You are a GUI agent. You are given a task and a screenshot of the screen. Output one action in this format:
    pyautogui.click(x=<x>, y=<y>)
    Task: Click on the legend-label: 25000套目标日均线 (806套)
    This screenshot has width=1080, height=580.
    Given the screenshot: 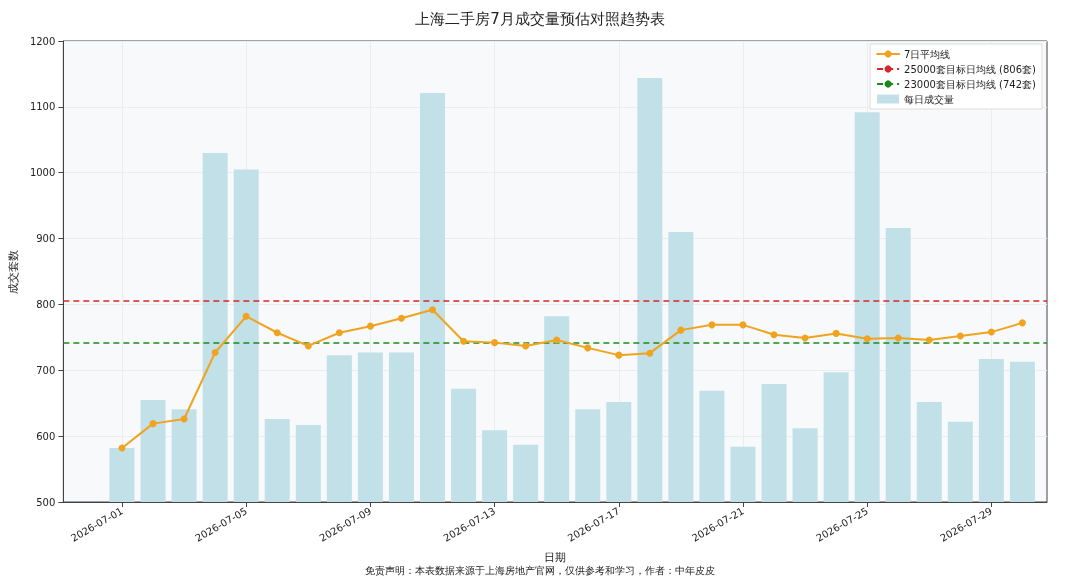 What is the action you would take?
    pyautogui.click(x=970, y=69)
    